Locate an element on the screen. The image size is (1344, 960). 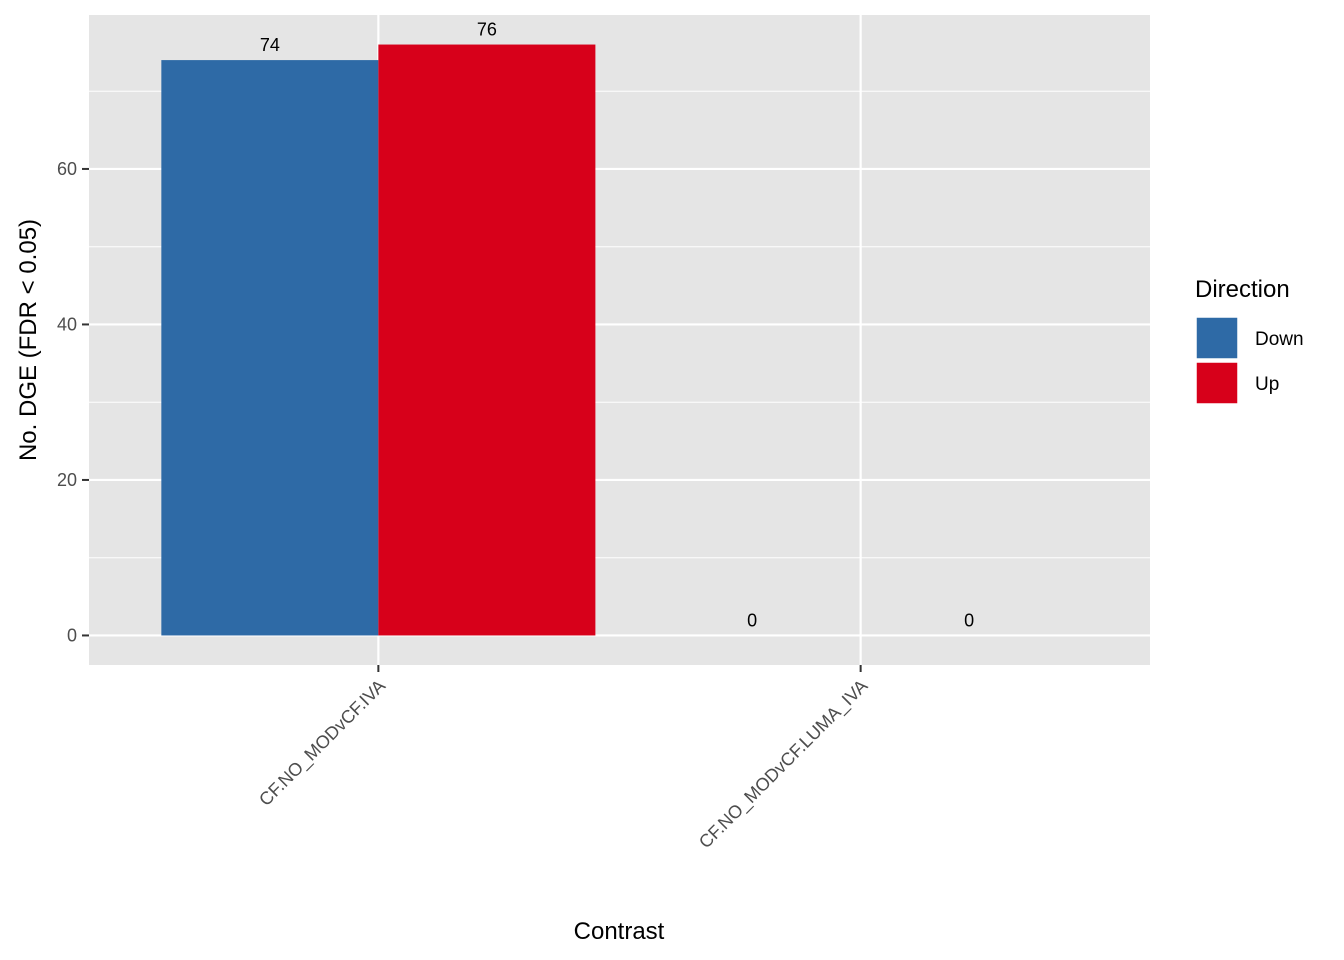
data-label: 74 is located at coordinates (270, 45).